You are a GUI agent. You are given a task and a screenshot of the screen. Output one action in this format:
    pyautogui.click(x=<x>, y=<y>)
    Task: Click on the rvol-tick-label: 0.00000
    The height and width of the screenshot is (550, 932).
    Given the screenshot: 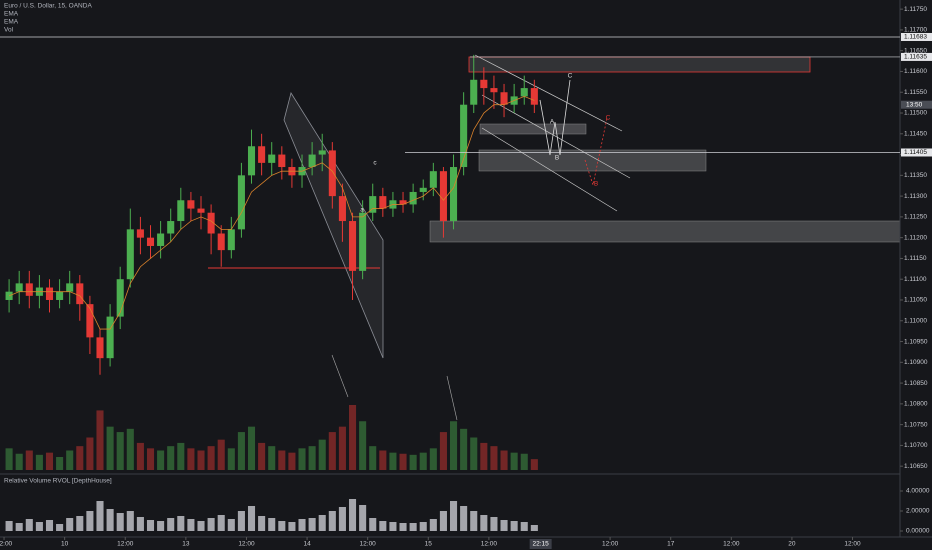 What is the action you would take?
    pyautogui.click(x=918, y=531)
    